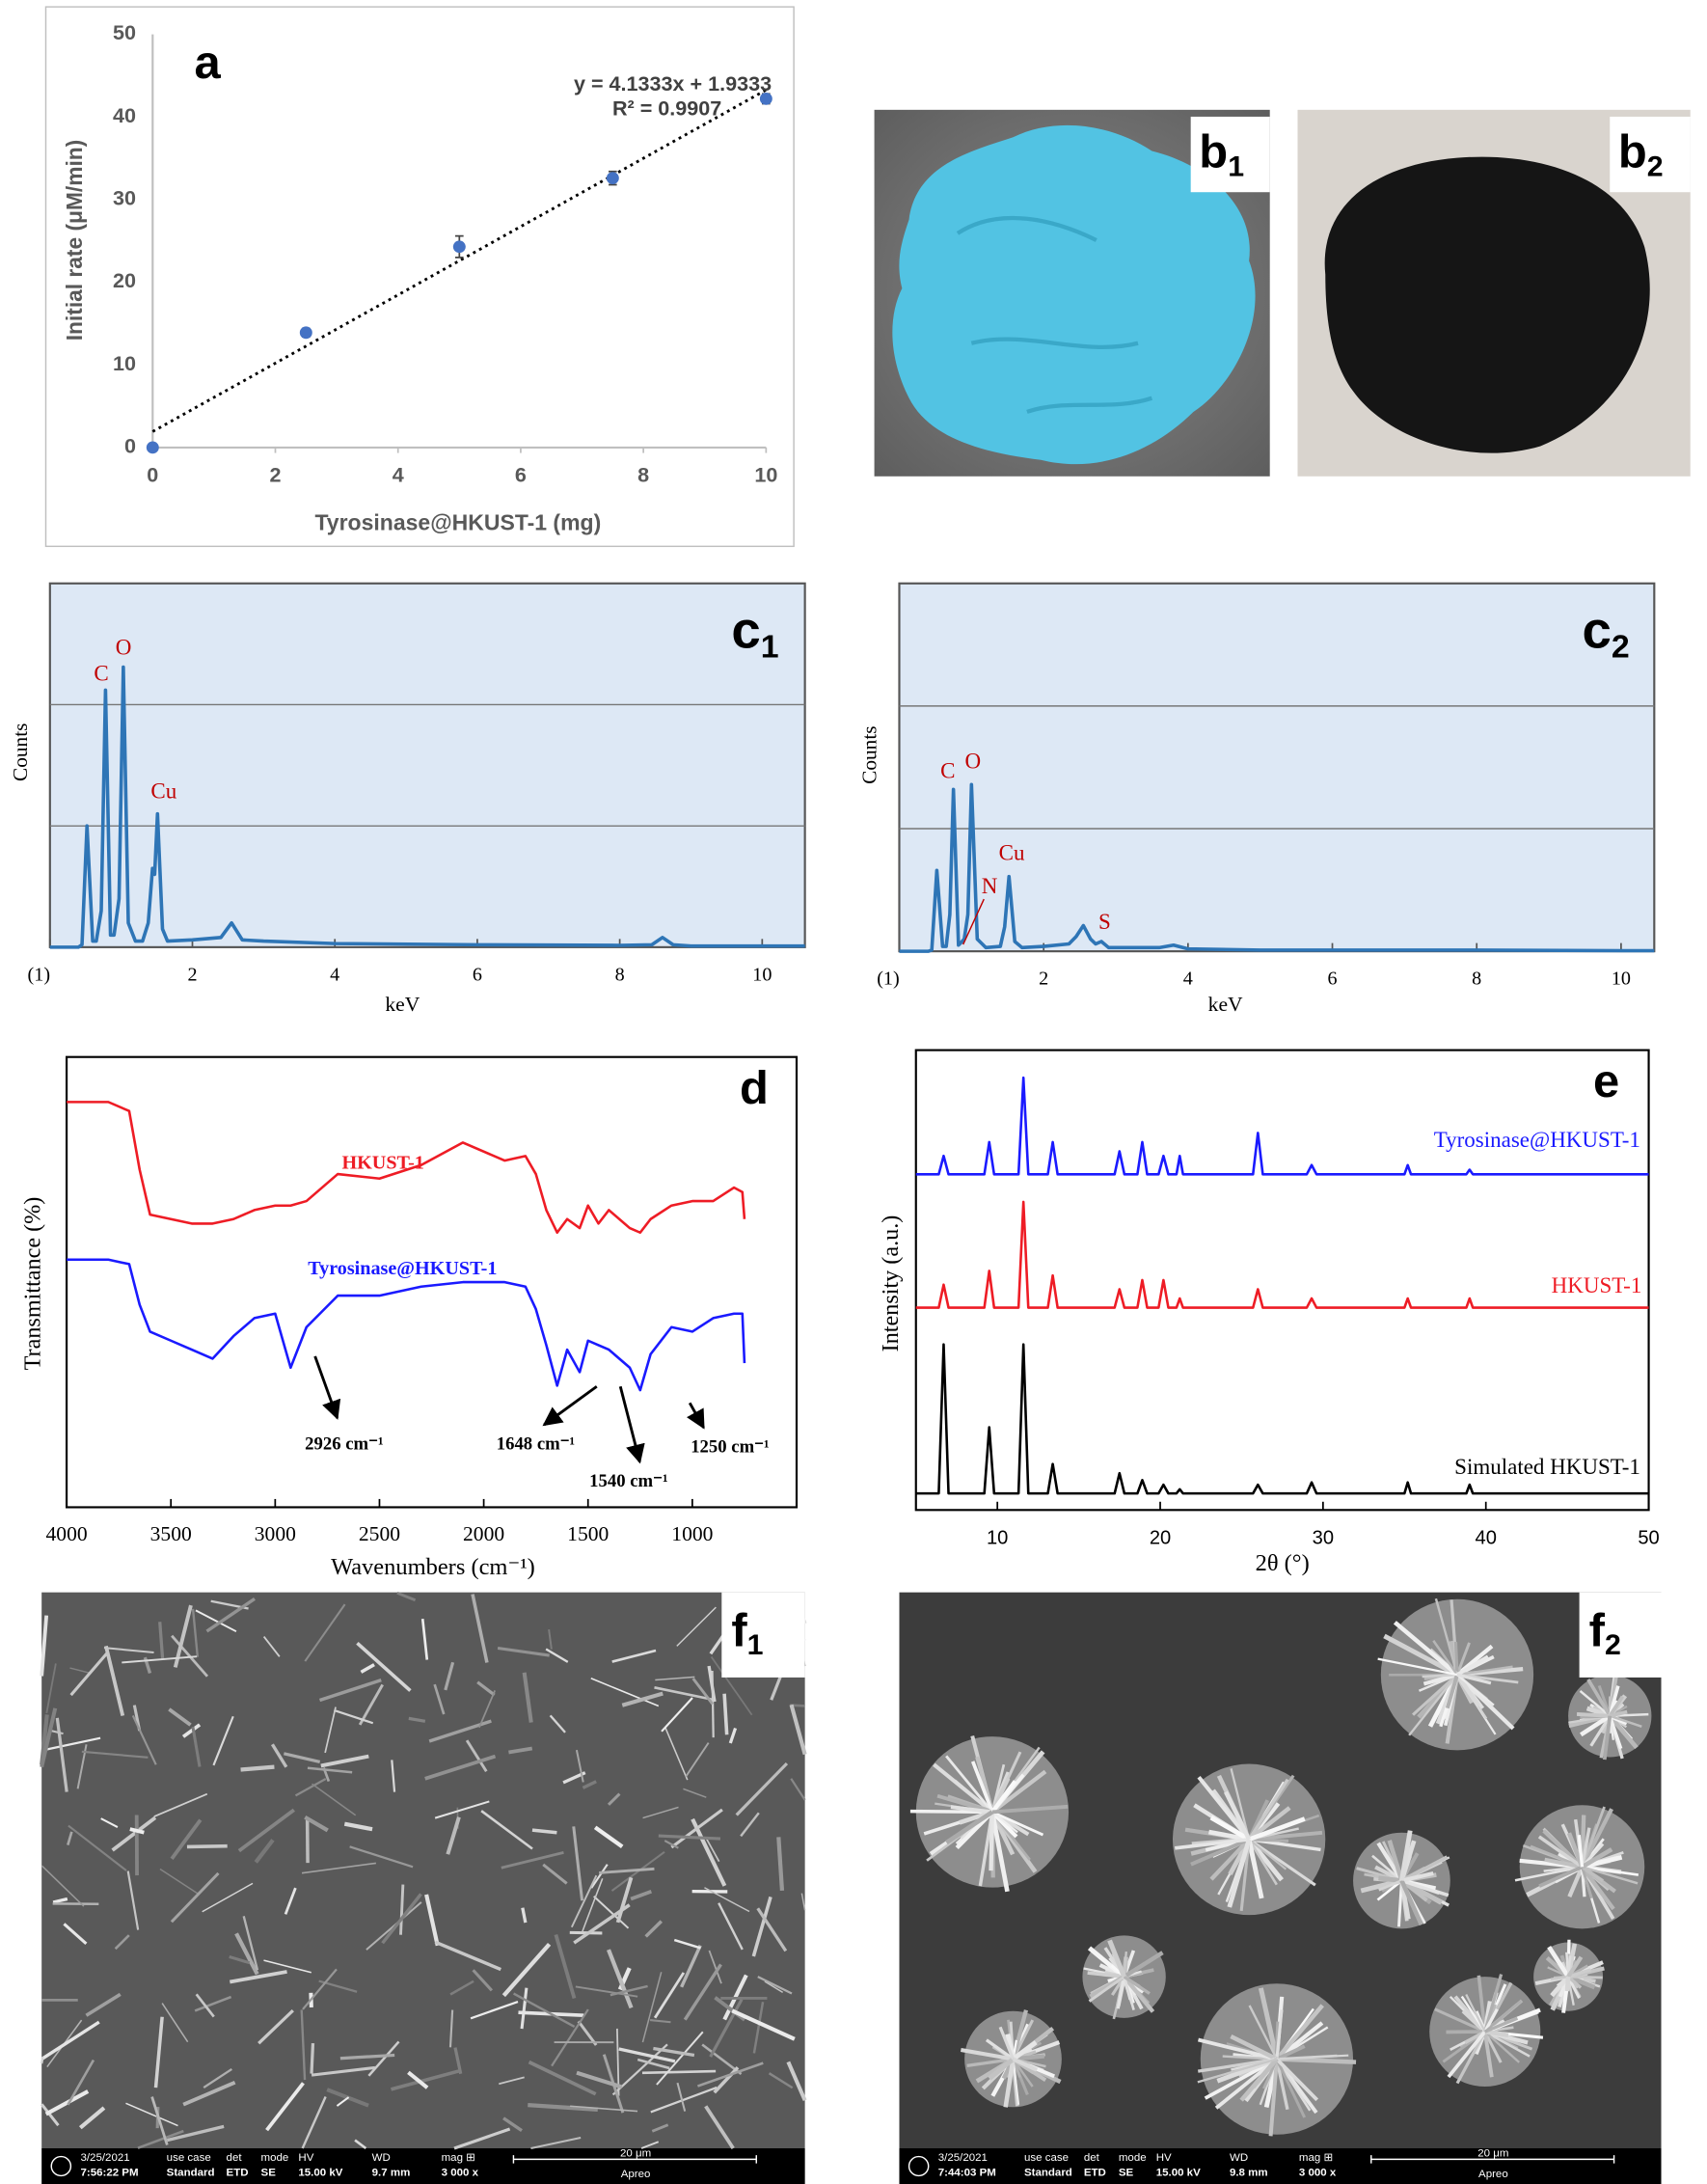 This screenshot has width=1707, height=2184. I want to click on panel-letter: f, so click(739, 1630).